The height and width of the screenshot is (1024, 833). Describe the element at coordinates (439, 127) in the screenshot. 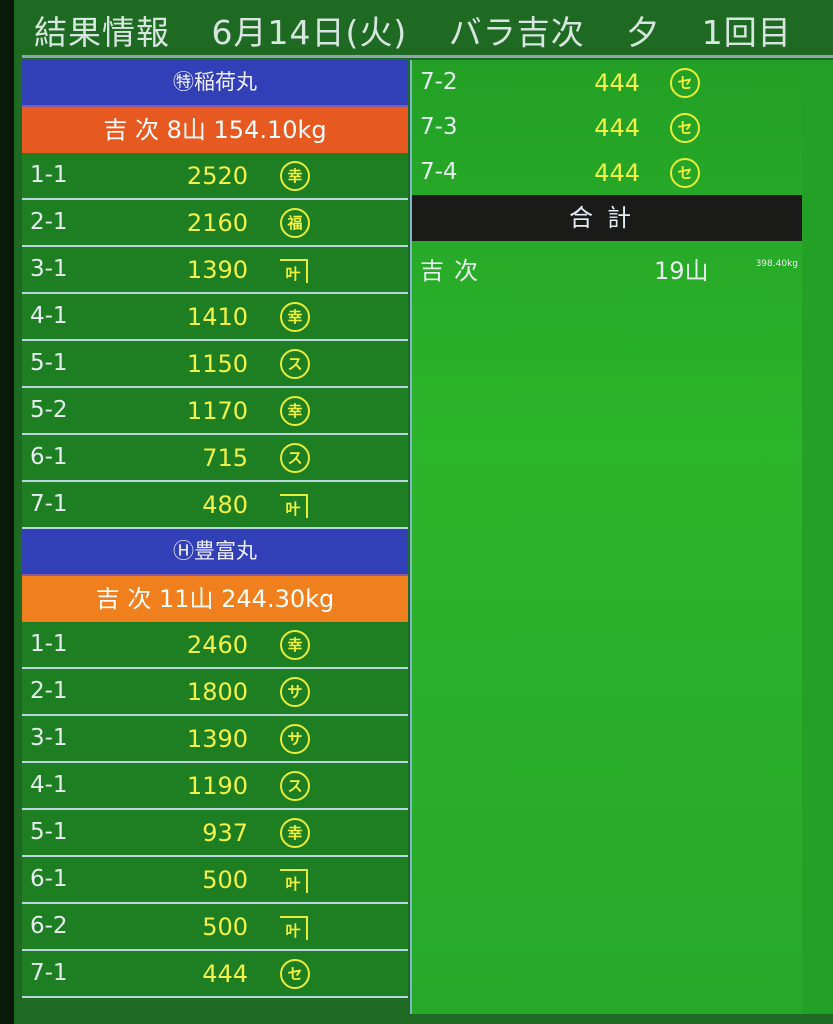

I see `lot-number: 7-3` at that location.